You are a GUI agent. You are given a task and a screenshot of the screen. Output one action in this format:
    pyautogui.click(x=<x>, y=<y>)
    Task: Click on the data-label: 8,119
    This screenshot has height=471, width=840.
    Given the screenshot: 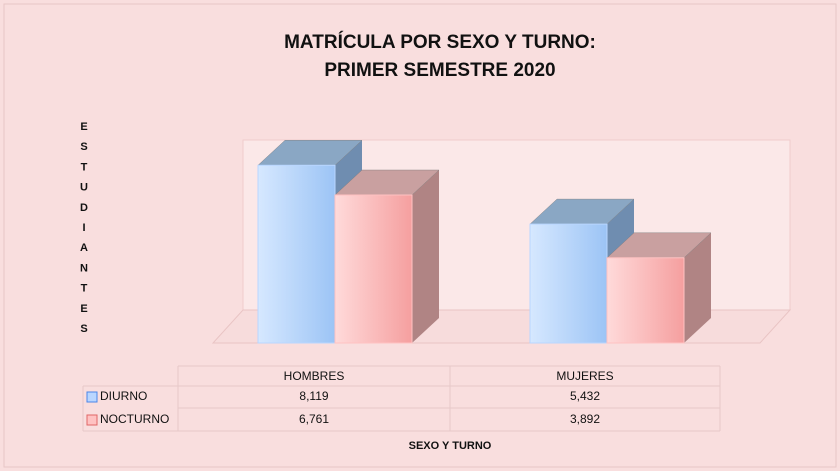 What is the action you would take?
    pyautogui.click(x=313, y=396)
    